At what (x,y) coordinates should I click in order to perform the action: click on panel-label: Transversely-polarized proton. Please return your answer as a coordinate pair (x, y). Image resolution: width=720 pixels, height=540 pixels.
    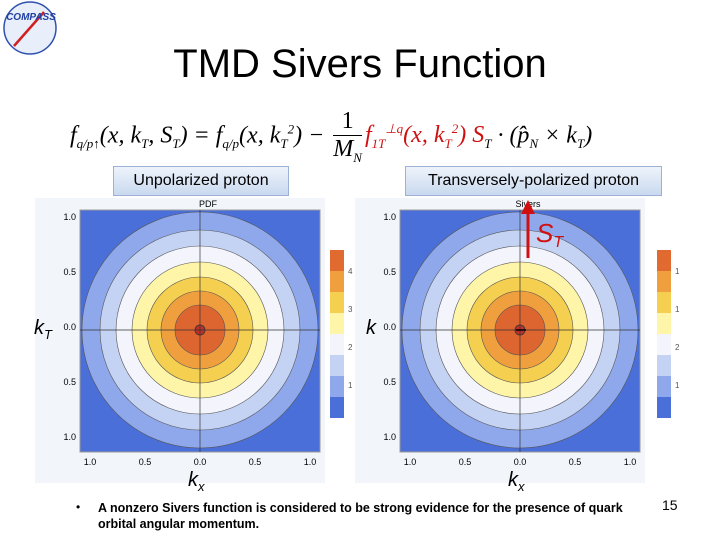
    Looking at the image, I should click on (533, 181).